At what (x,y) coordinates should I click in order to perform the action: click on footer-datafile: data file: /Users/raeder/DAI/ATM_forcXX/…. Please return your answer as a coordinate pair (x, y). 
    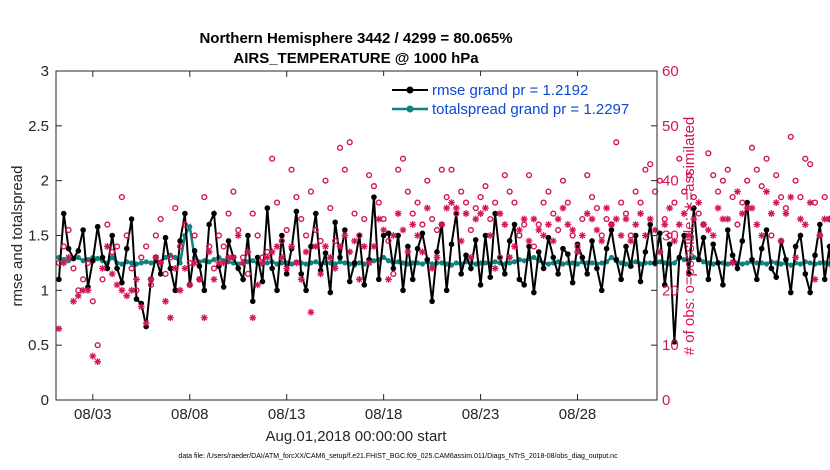
    Looking at the image, I should click on (398, 456).